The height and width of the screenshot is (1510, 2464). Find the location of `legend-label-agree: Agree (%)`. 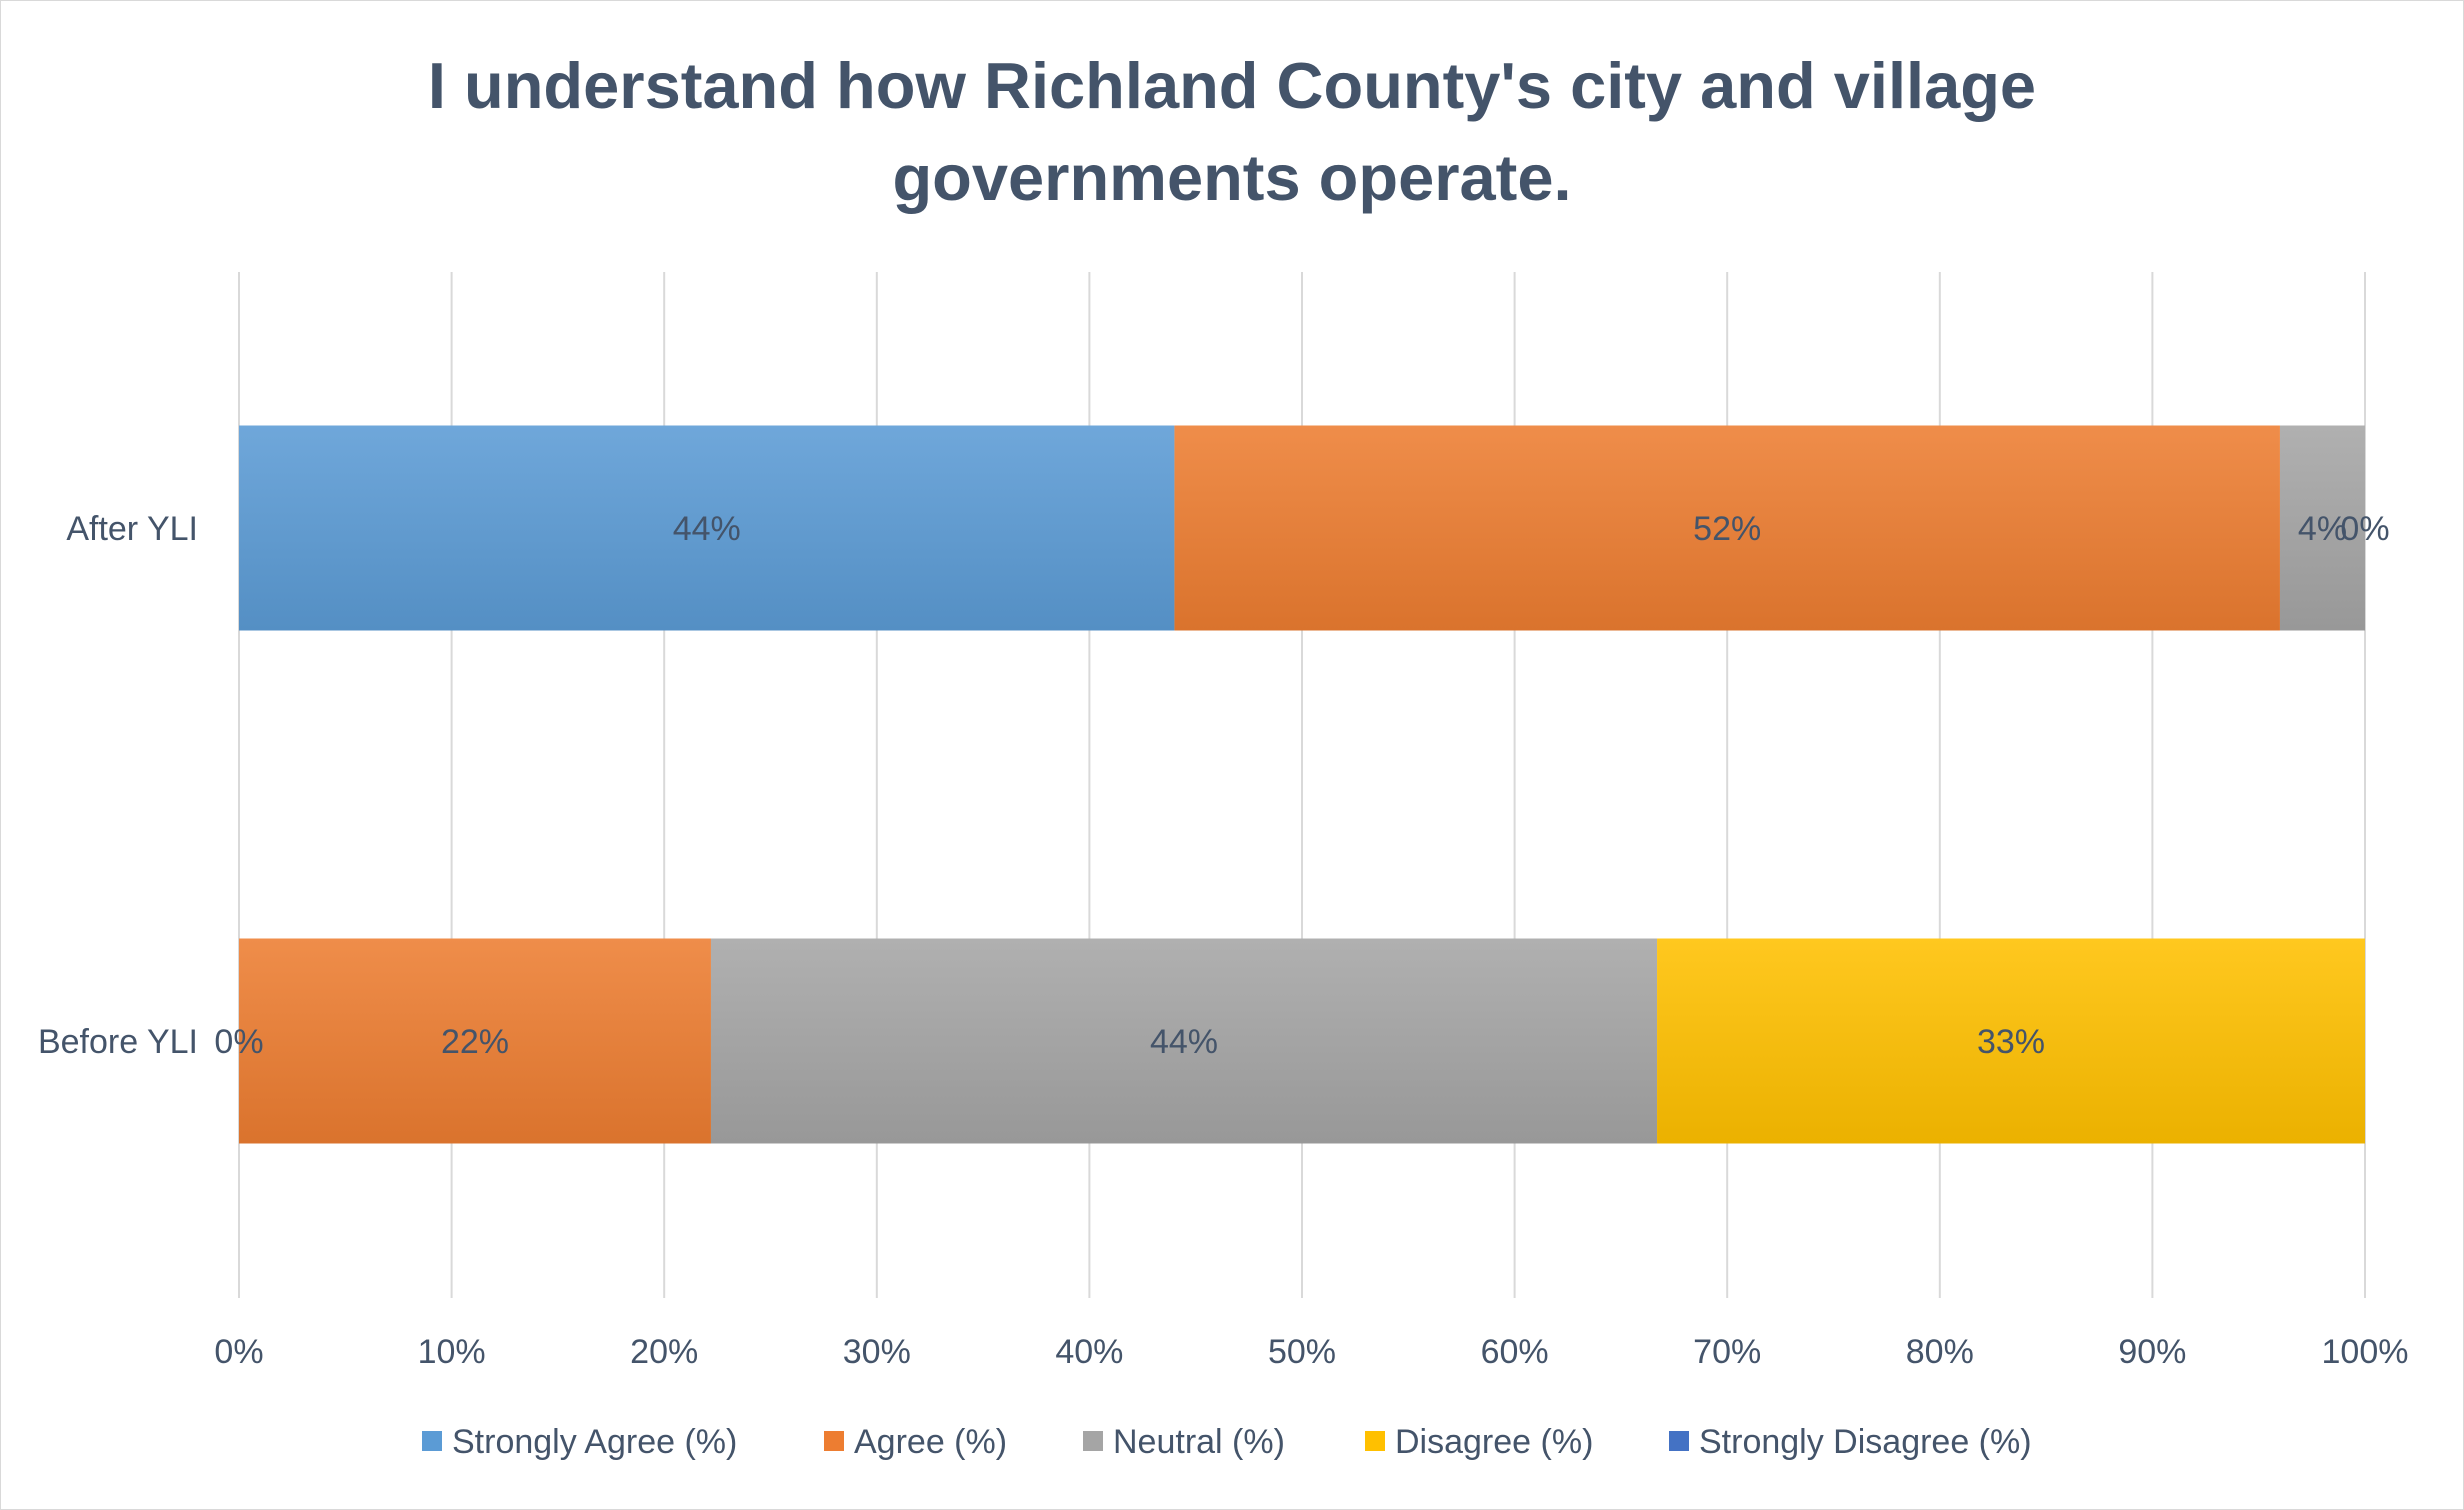

legend-label-agree: Agree (%) is located at coordinates (930, 1442).